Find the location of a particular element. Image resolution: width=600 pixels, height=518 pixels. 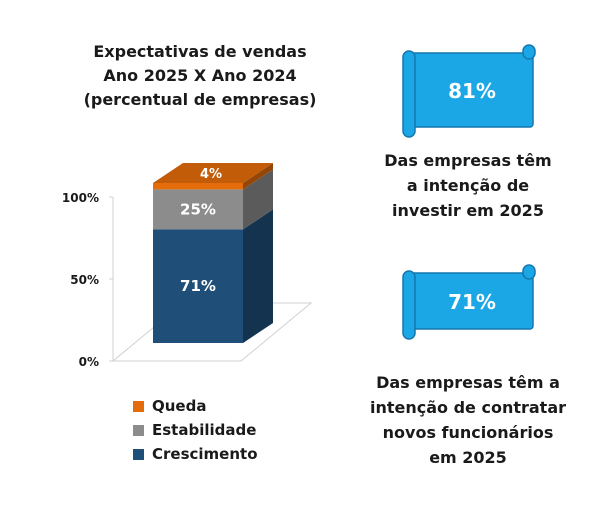

bar-segment-estabilidade-front is located at coordinates (198, 209).